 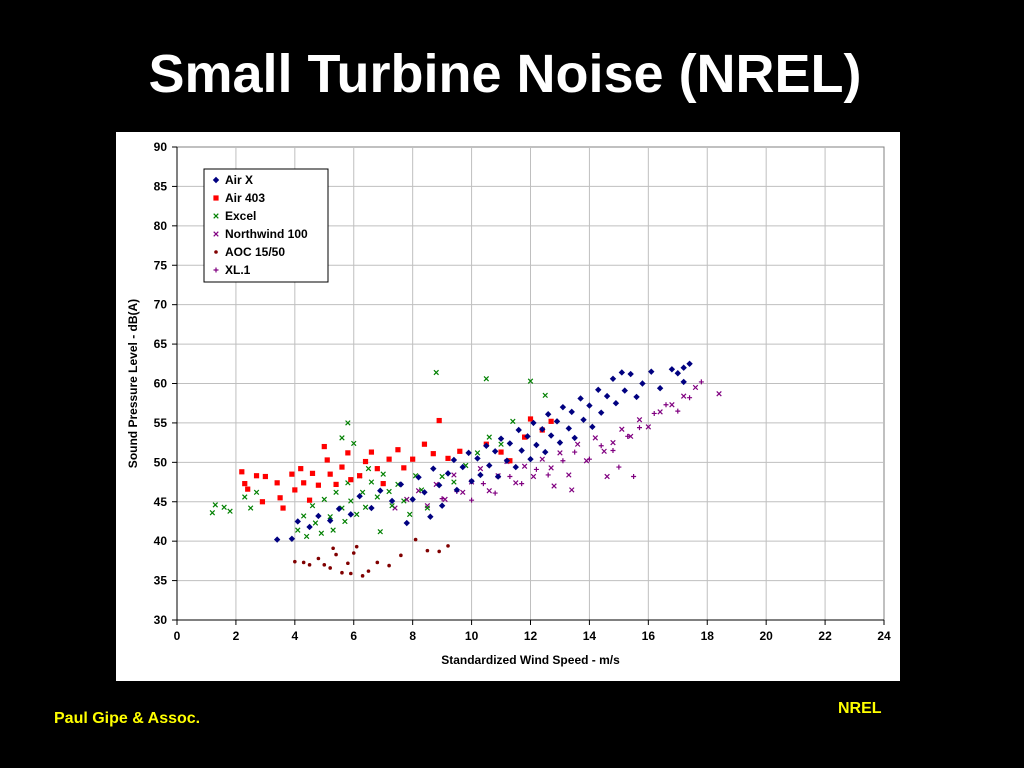 I want to click on y-tick-label: 80, so click(x=161, y=226).